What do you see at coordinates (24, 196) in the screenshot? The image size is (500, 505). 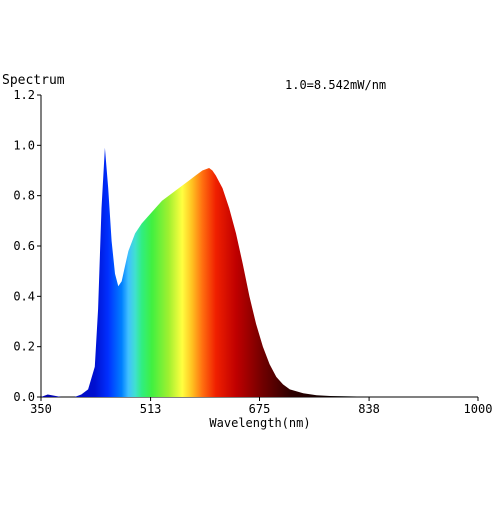 I see `y-tick-label: 0.8` at bounding box center [24, 196].